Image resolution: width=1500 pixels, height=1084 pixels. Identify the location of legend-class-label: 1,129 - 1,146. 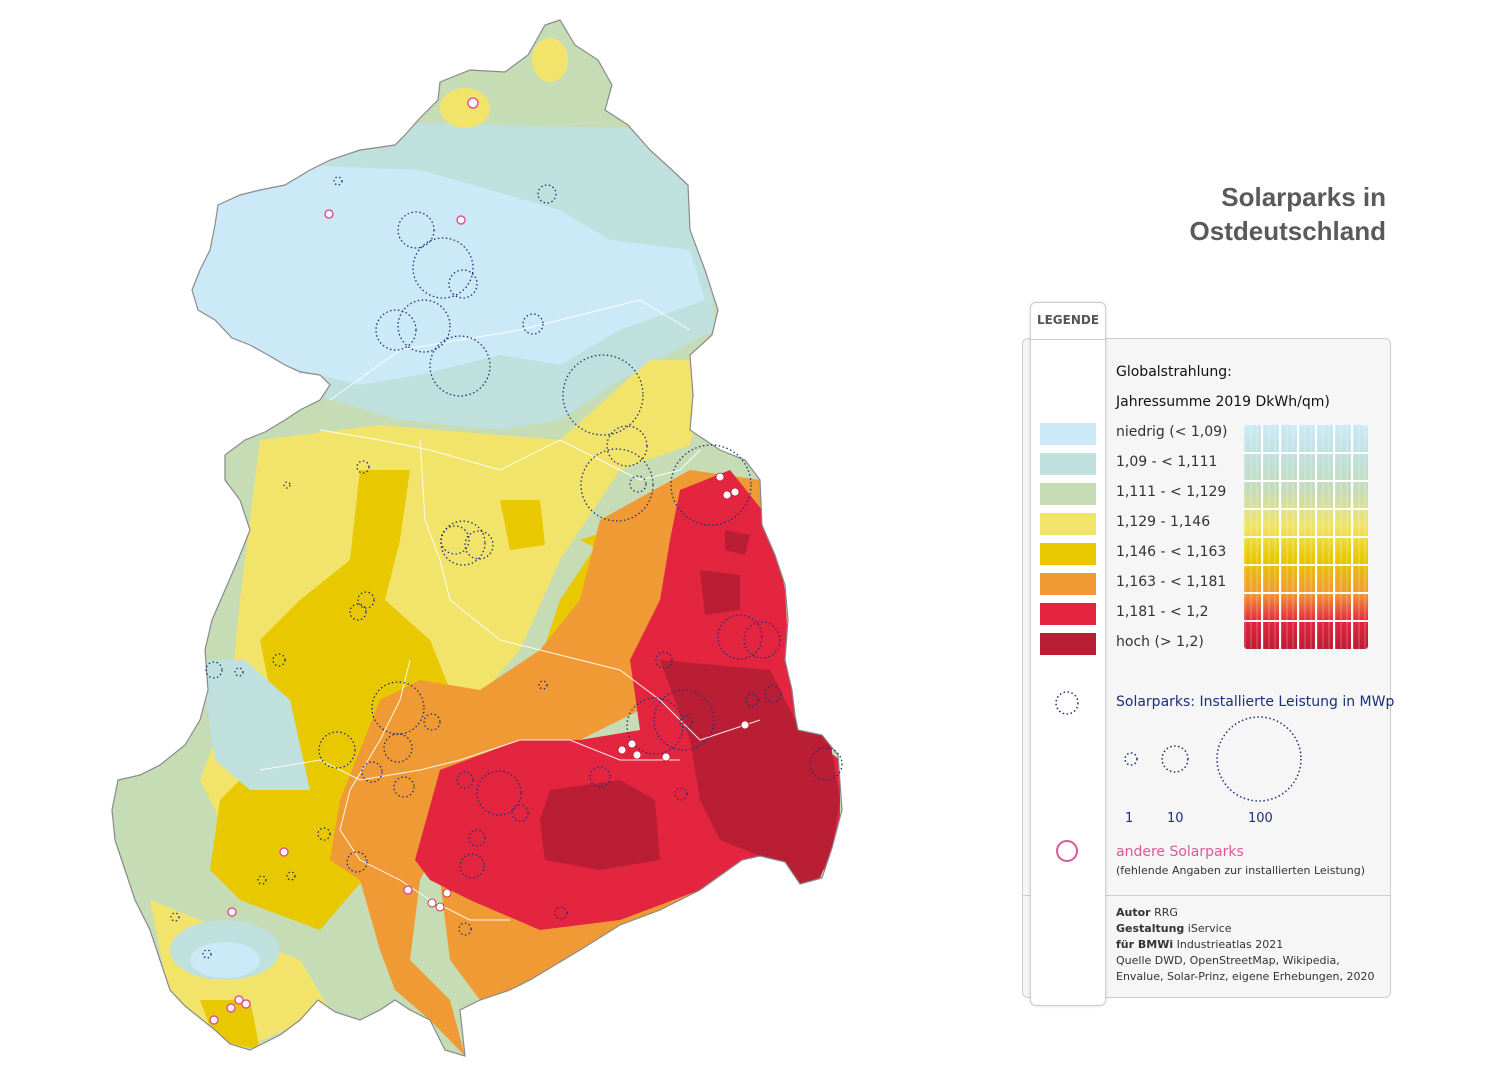
(1163, 522).